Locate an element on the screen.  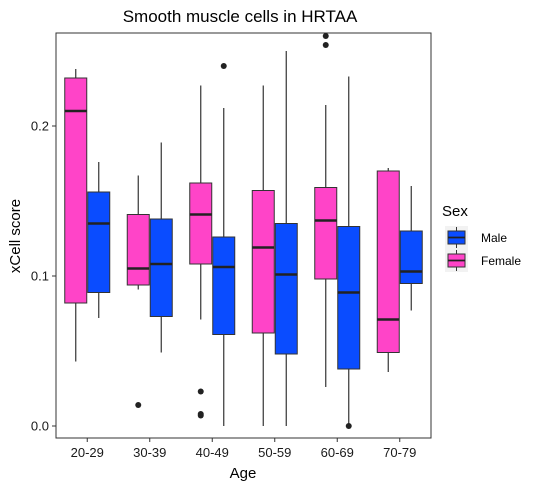
x-tick-label: 30-39 is located at coordinates (149, 452).